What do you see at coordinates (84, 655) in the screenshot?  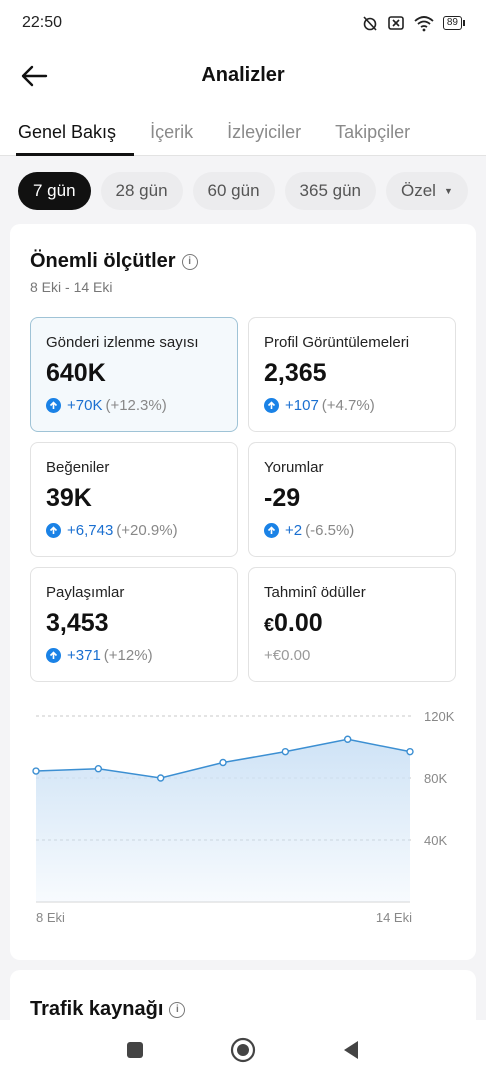 I see `change-value: +371` at bounding box center [84, 655].